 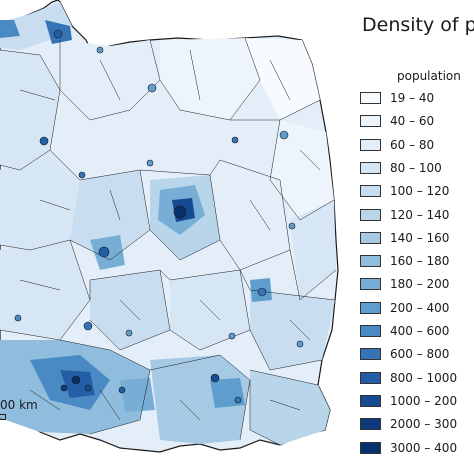 I want to click on scale-bar, so click(x=3, y=417).